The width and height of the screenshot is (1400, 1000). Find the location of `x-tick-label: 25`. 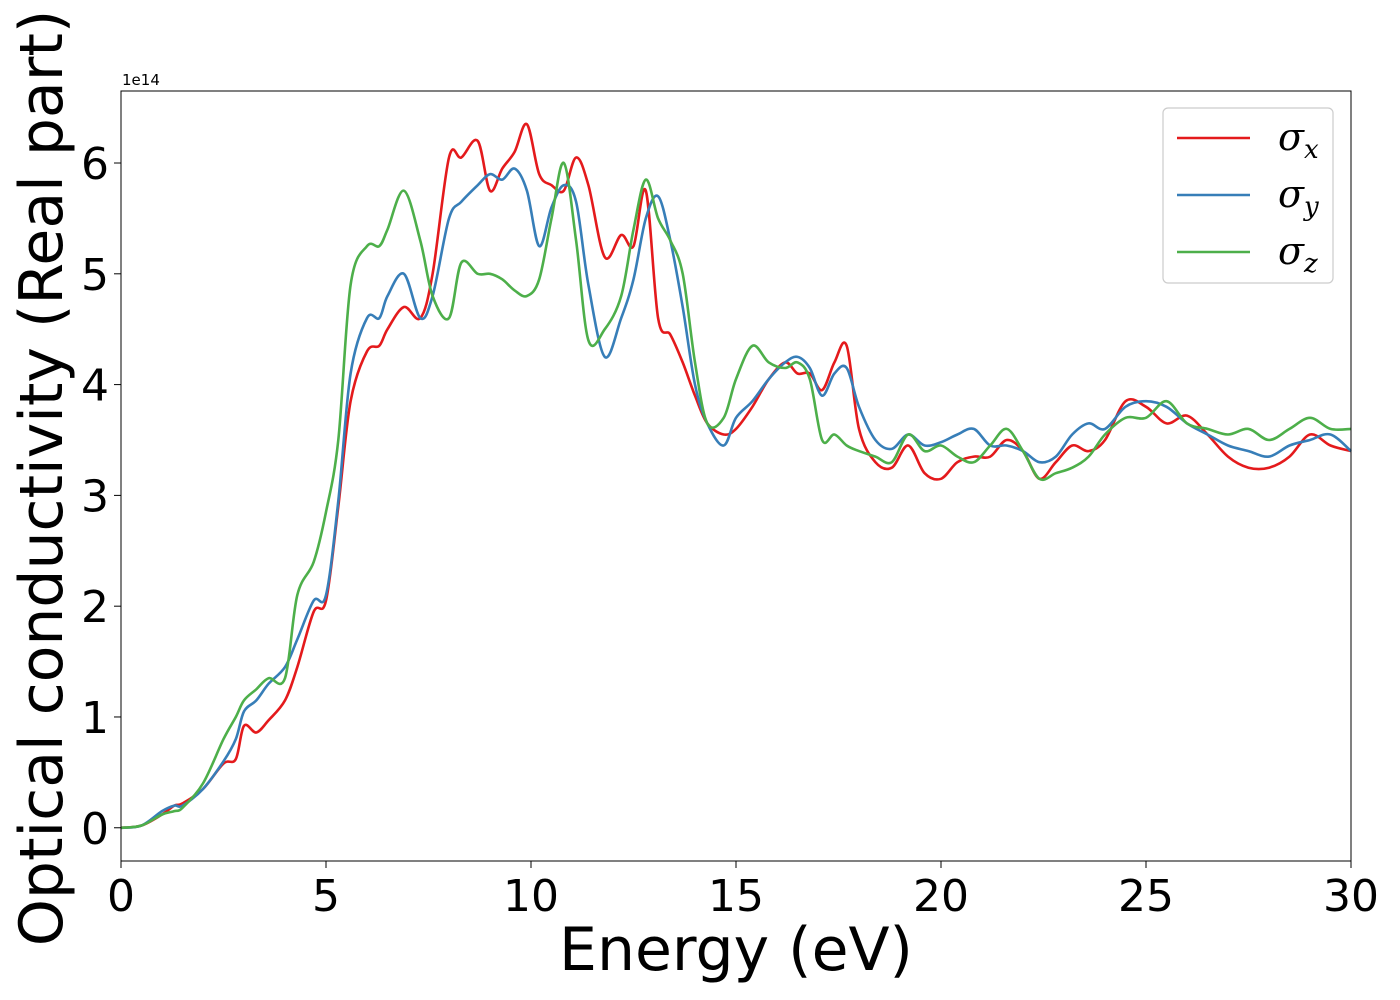

x-tick-label: 25 is located at coordinates (1146, 896).